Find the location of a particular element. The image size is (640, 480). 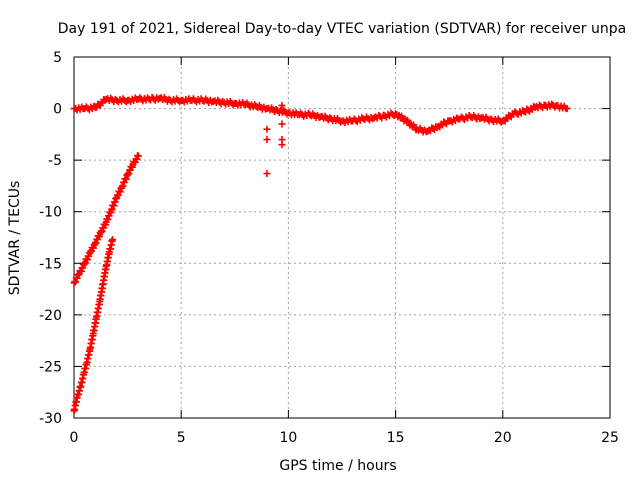

series-lower-ramp is located at coordinates (93, 325).